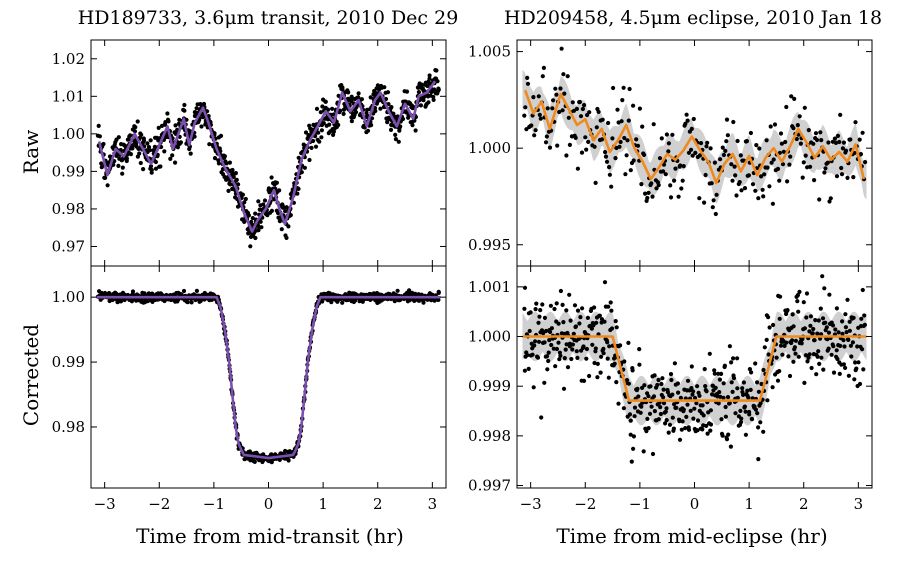 The width and height of the screenshot is (911, 564). I want to click on ytick-label: 1.001, so click(489, 287).